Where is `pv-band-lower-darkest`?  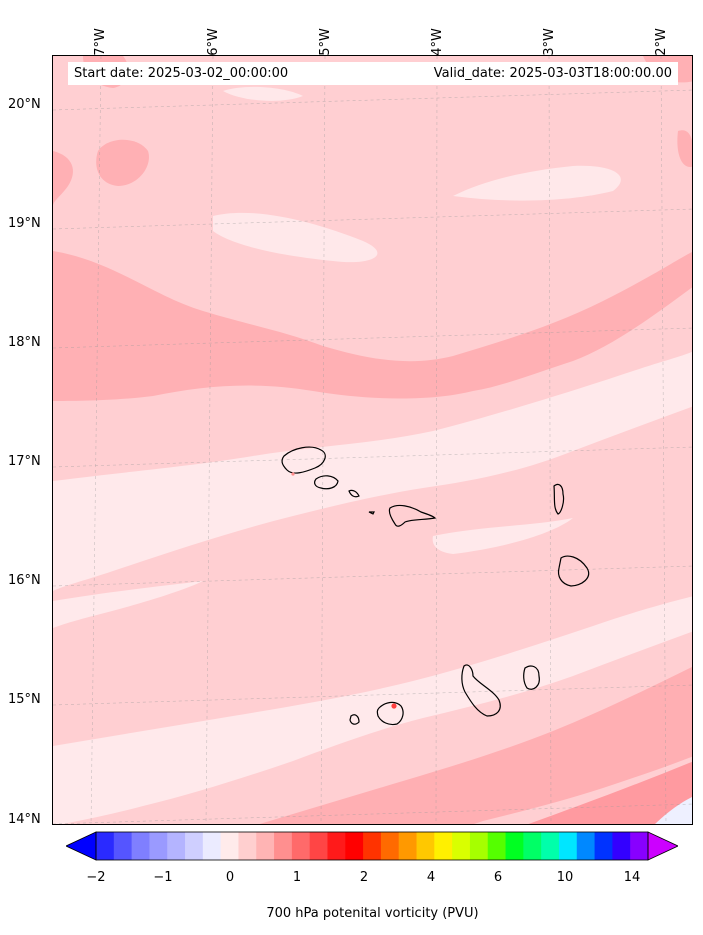 pv-band-lower-darkest is located at coordinates (610, 792).